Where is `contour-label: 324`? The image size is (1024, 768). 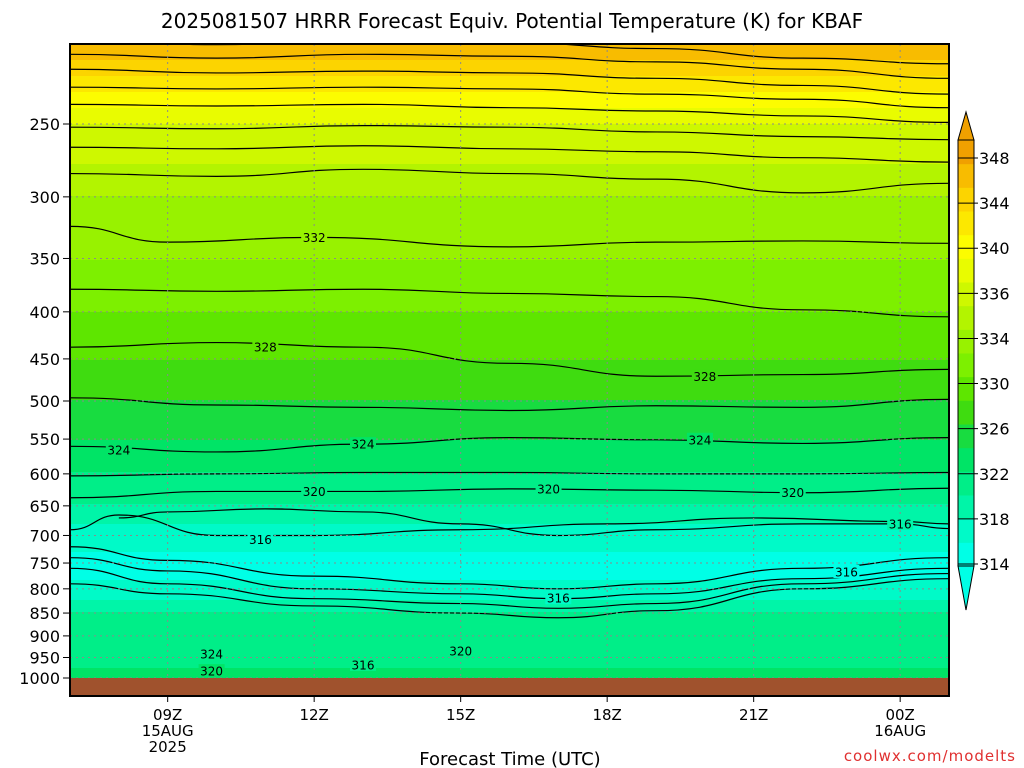
contour-label: 324 is located at coordinates (211, 655).